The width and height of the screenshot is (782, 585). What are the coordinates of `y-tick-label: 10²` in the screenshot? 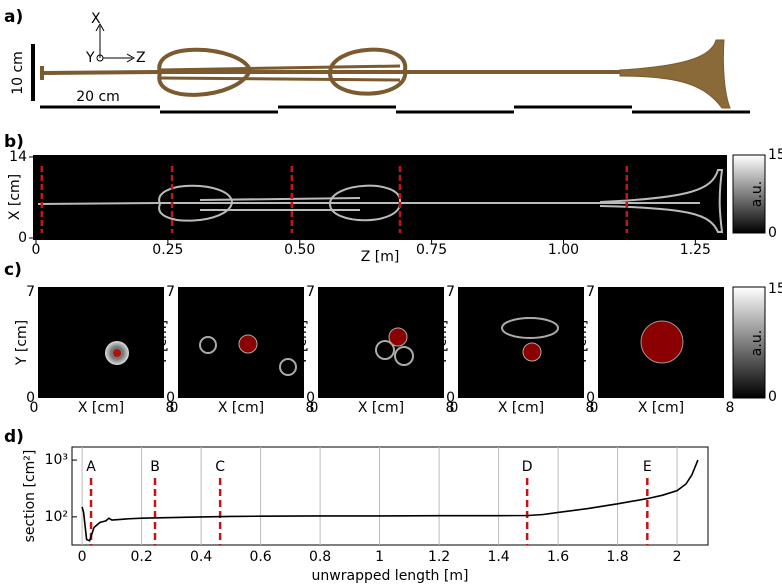 It's located at (56, 517).